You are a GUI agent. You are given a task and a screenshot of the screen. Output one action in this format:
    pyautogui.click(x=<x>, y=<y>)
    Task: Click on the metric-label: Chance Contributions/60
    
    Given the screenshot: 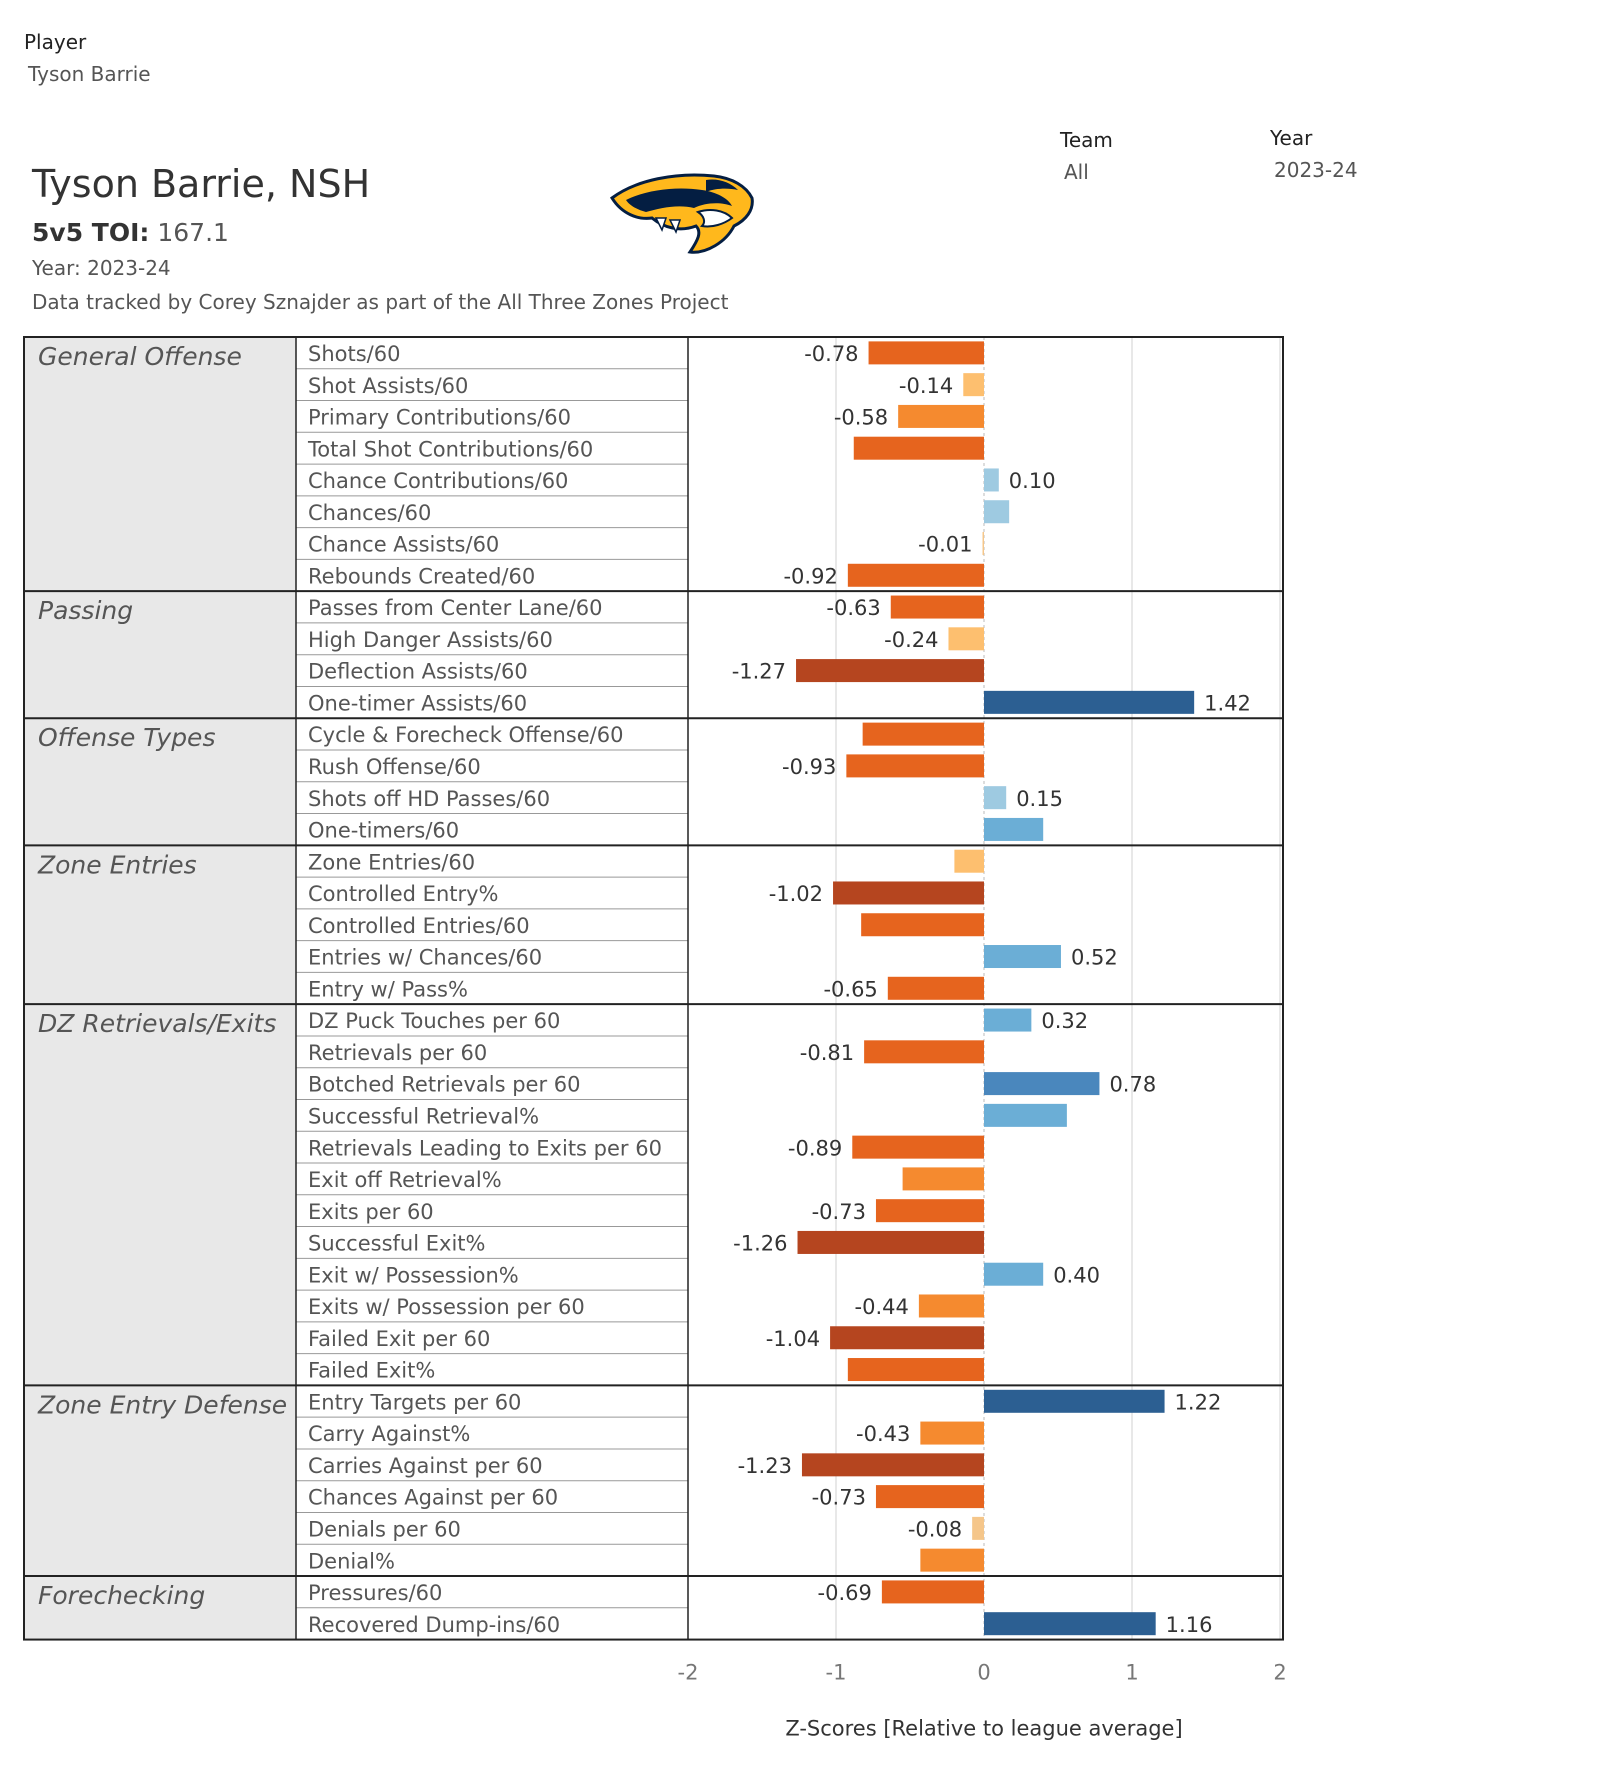 What is the action you would take?
    pyautogui.click(x=438, y=481)
    